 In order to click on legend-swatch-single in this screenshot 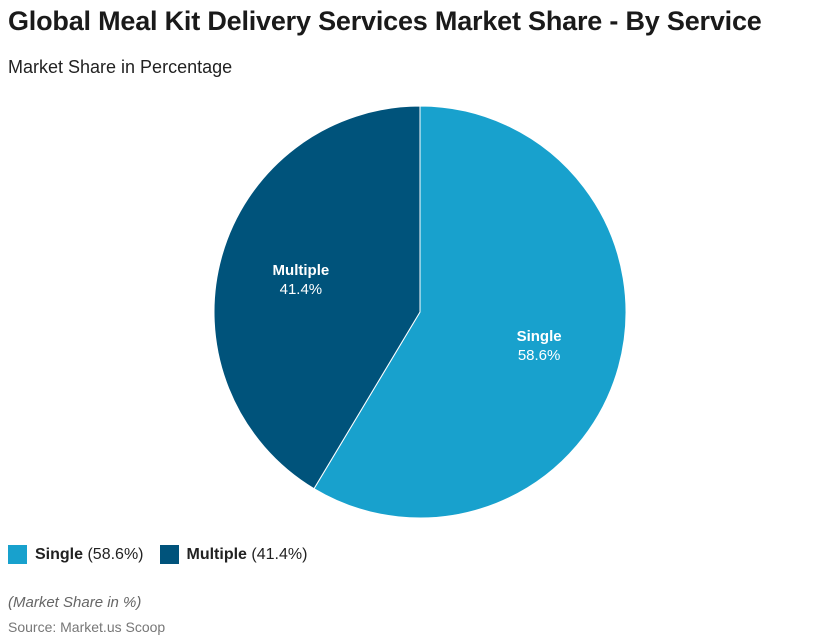, I will do `click(17, 554)`.